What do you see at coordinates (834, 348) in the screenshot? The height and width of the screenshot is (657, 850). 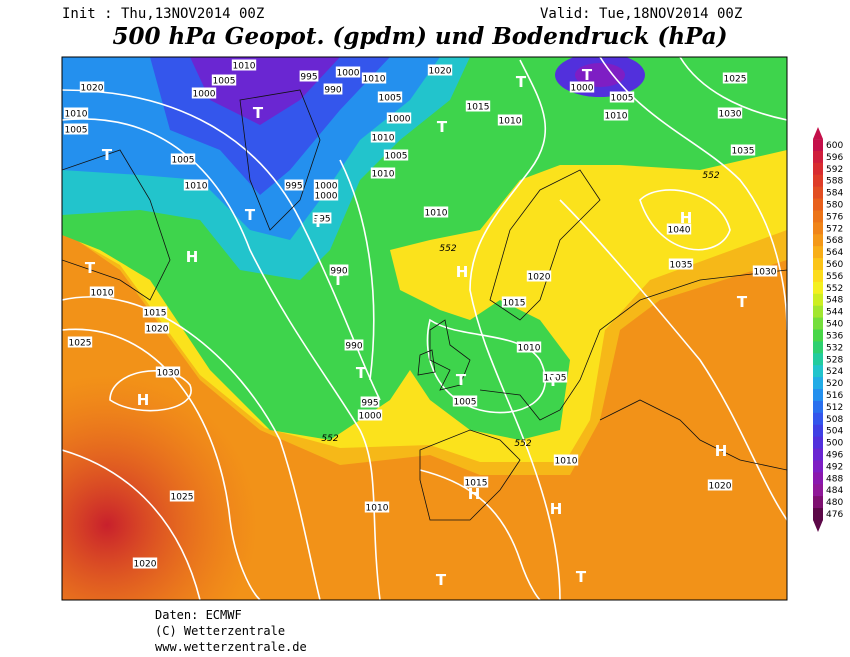 I see `colorbar-label: 532` at bounding box center [834, 348].